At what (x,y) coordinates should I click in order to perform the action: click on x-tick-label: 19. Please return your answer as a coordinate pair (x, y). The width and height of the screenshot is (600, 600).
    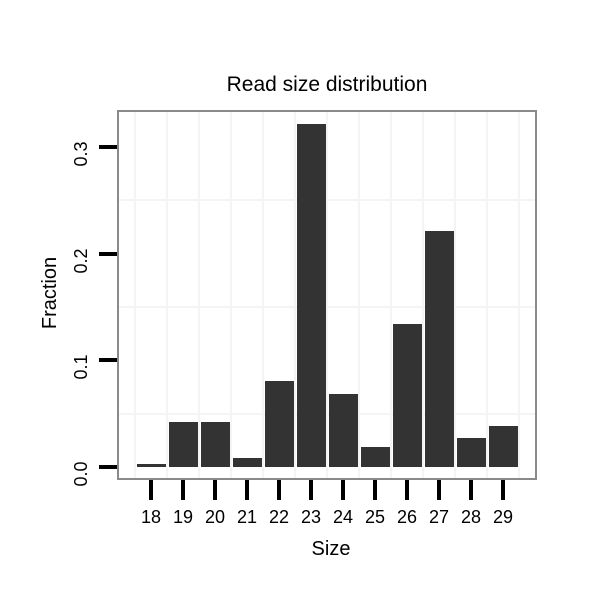
    Looking at the image, I should click on (183, 517).